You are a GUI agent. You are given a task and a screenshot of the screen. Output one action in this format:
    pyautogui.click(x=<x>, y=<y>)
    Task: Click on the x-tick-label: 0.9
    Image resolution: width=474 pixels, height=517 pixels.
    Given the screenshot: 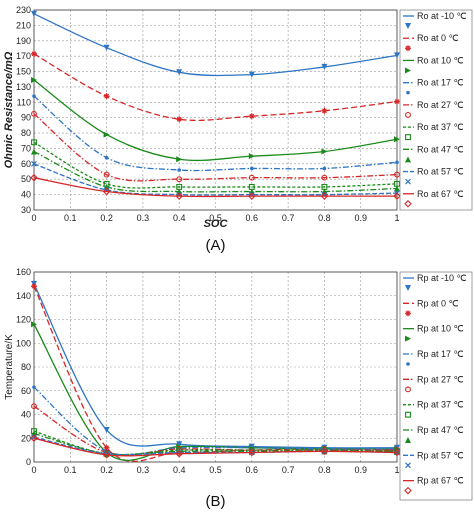 What is the action you would take?
    pyautogui.click(x=360, y=470)
    